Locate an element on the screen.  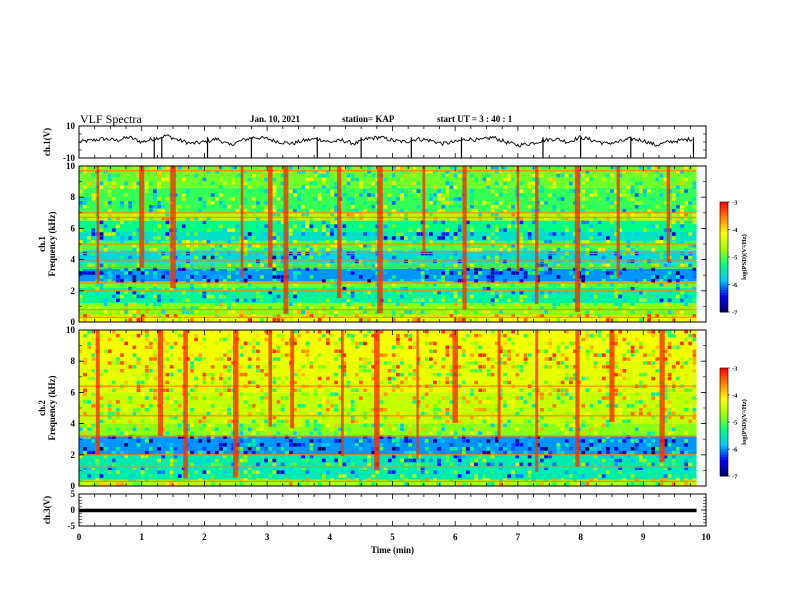
colorbar-tick-label: -7 is located at coordinates (735, 313).